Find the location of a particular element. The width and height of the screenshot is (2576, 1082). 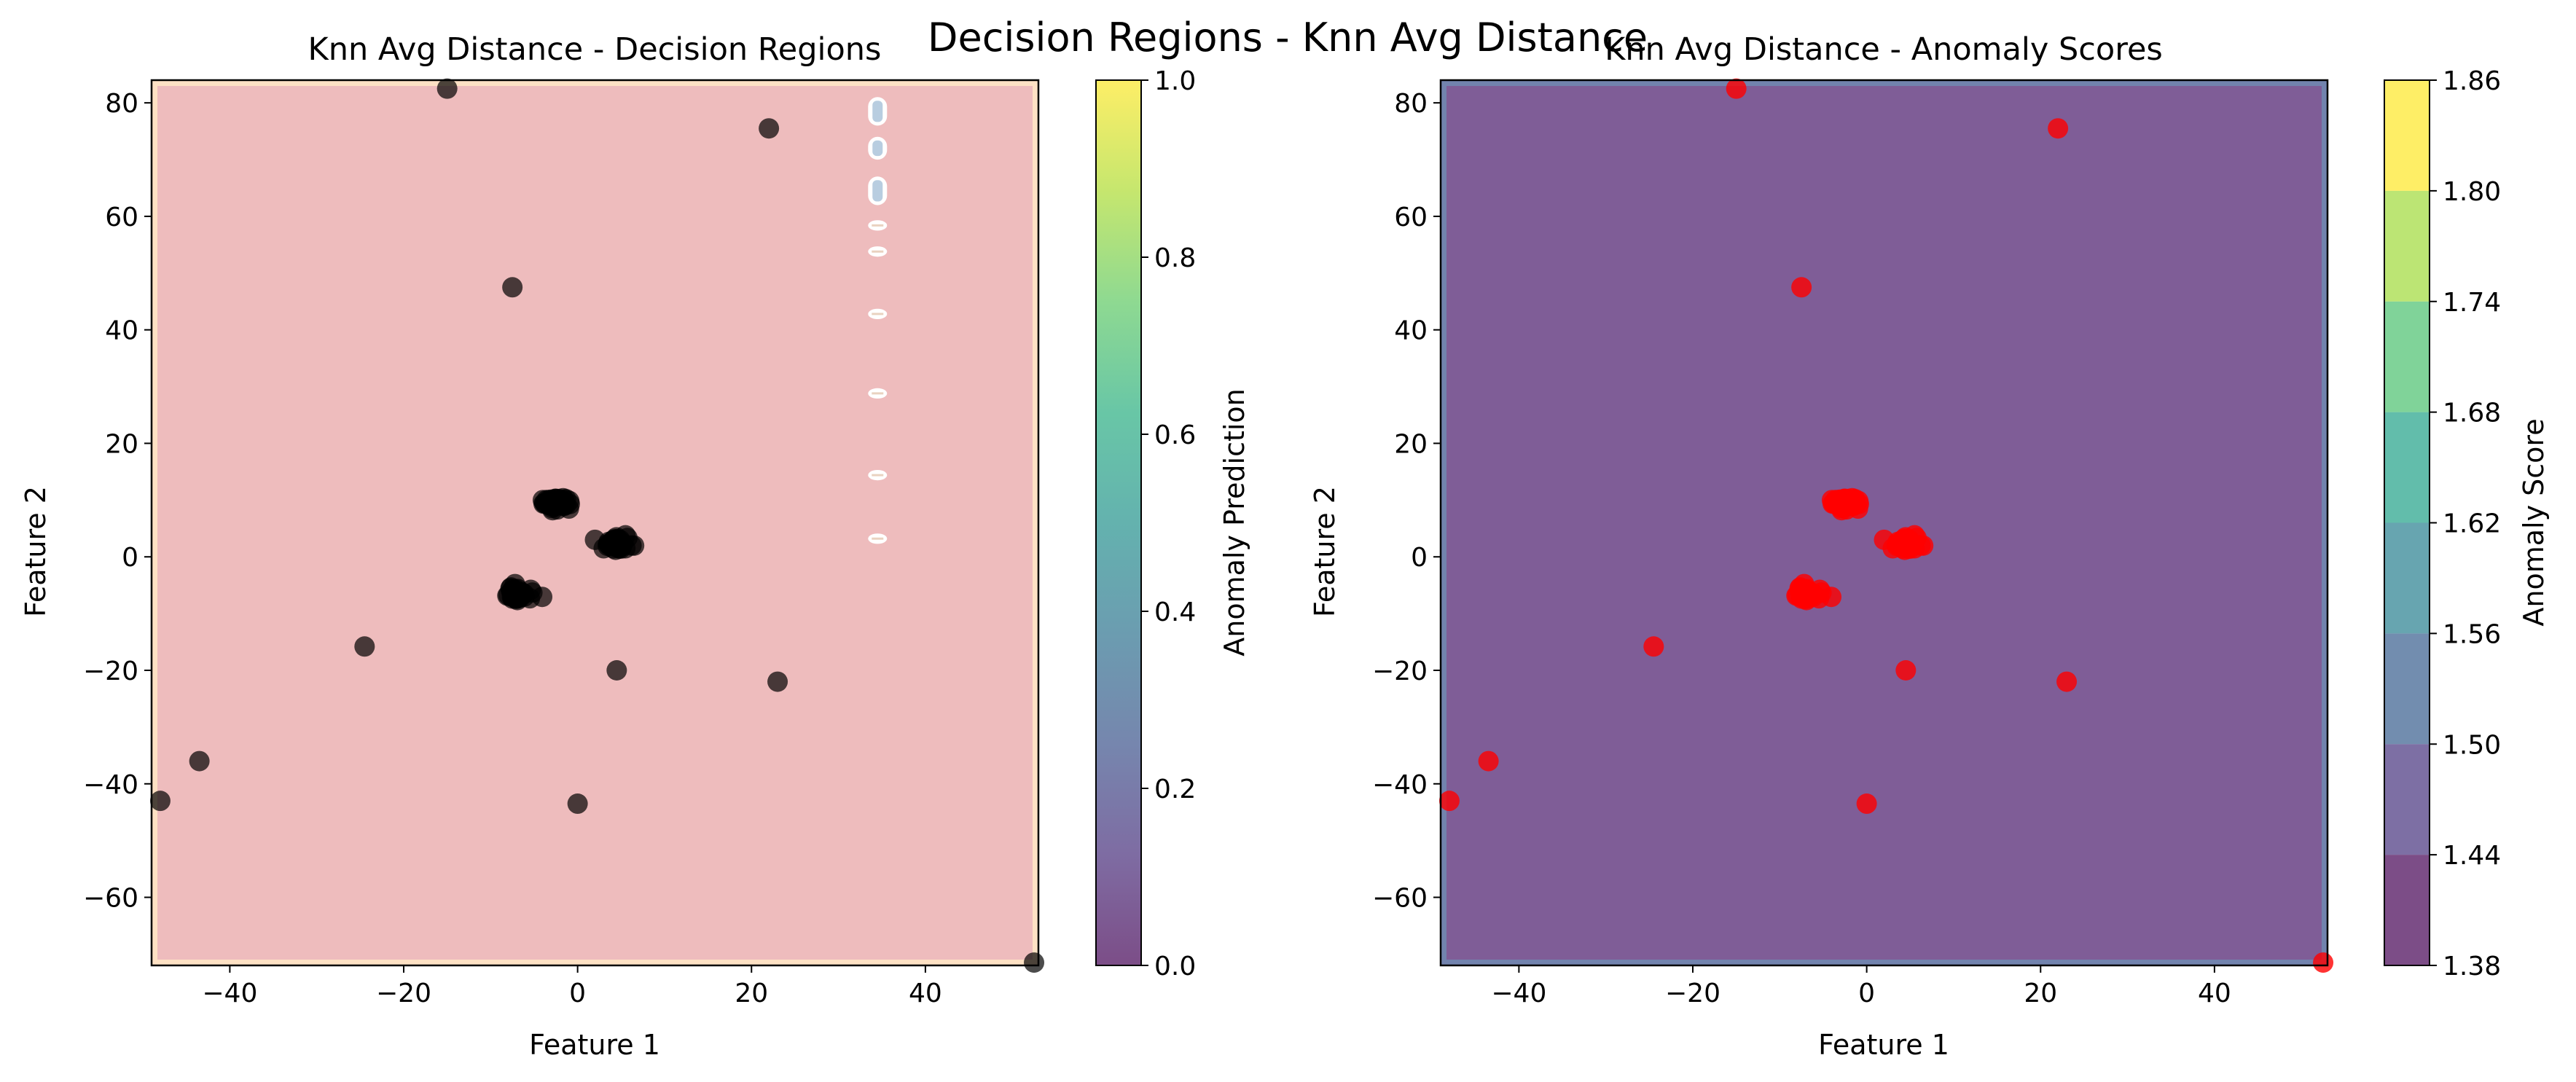

score-colorbar-ticks: 1.38 1.44 1.50 1.56 1.62 1.68 1.74 1.80 1.86 is located at coordinates (2465, 523).